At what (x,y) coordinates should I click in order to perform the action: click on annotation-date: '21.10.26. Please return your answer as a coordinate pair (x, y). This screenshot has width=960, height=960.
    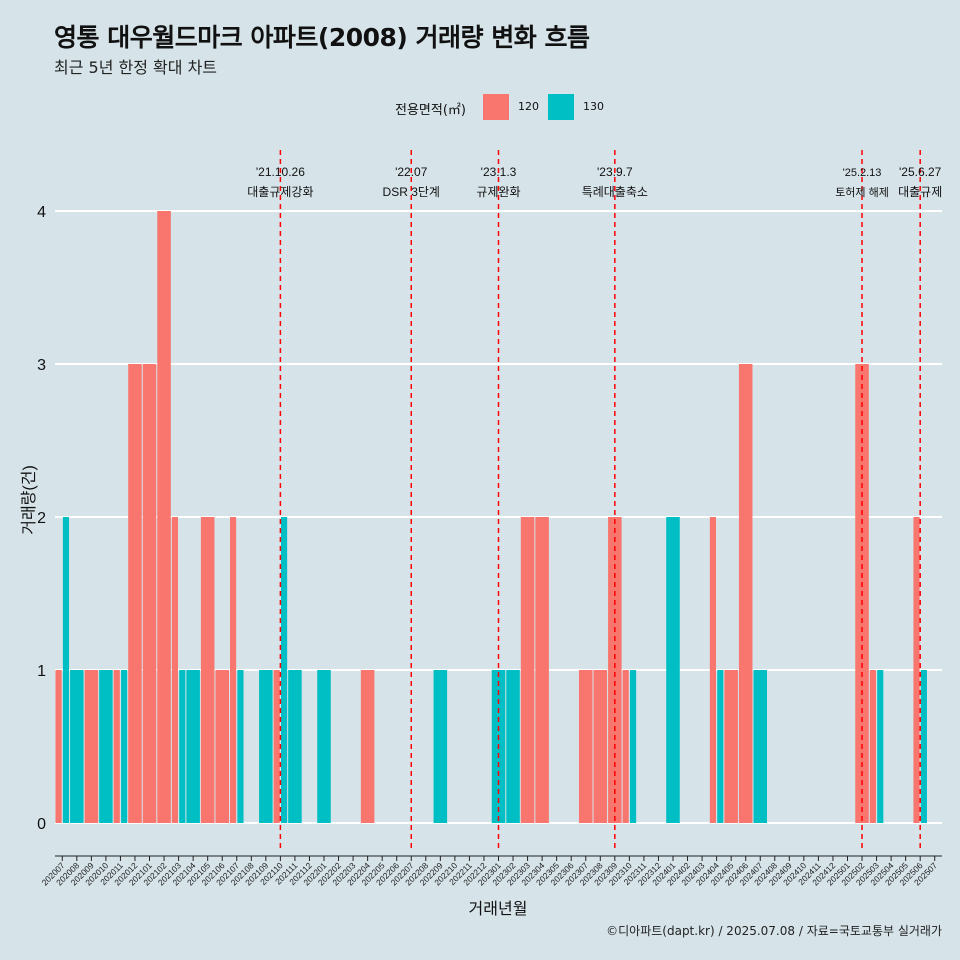
    Looking at the image, I should click on (280, 172).